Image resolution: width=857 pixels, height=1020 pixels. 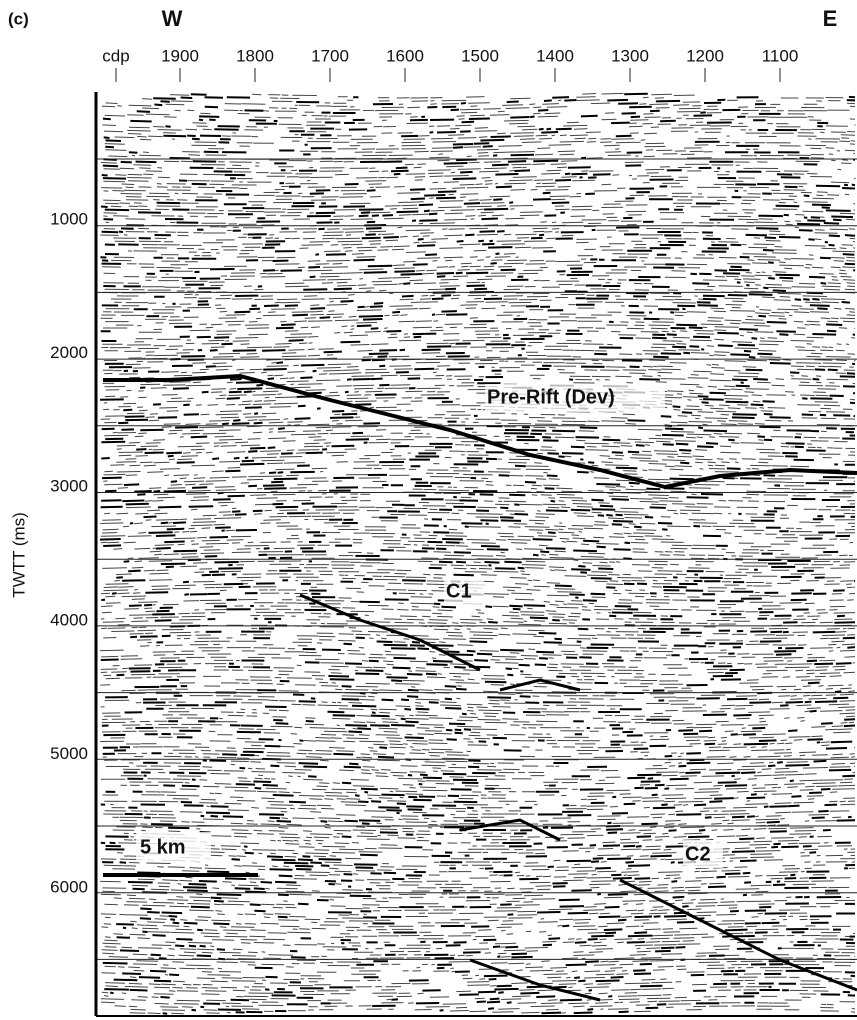 I want to click on x-tick-label: 1300, so click(x=630, y=55).